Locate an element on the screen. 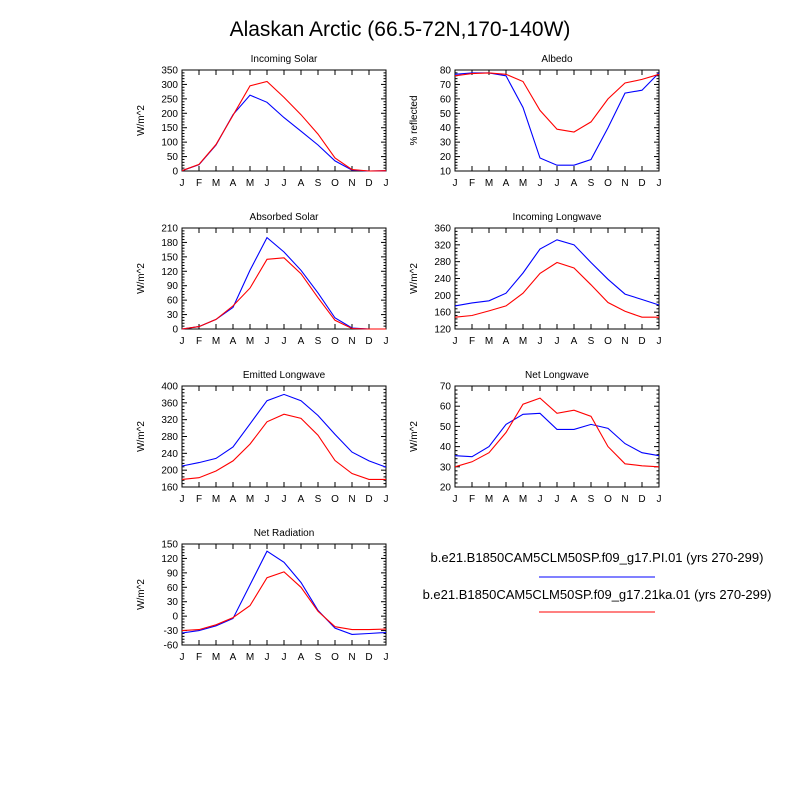 The width and height of the screenshot is (800, 800). panel-title: Net Radiation is located at coordinates (284, 533).